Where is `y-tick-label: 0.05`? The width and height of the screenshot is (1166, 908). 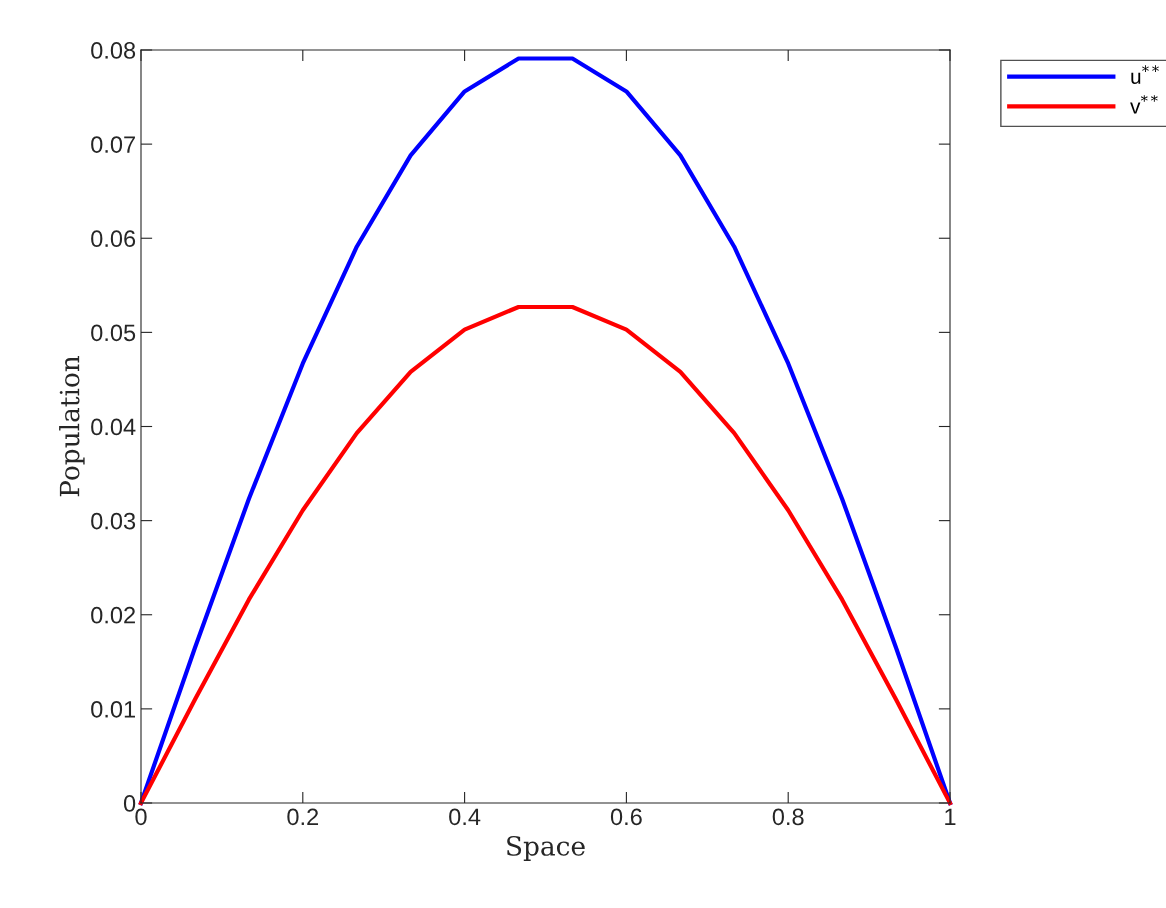
y-tick-label: 0.05 is located at coordinates (113, 333).